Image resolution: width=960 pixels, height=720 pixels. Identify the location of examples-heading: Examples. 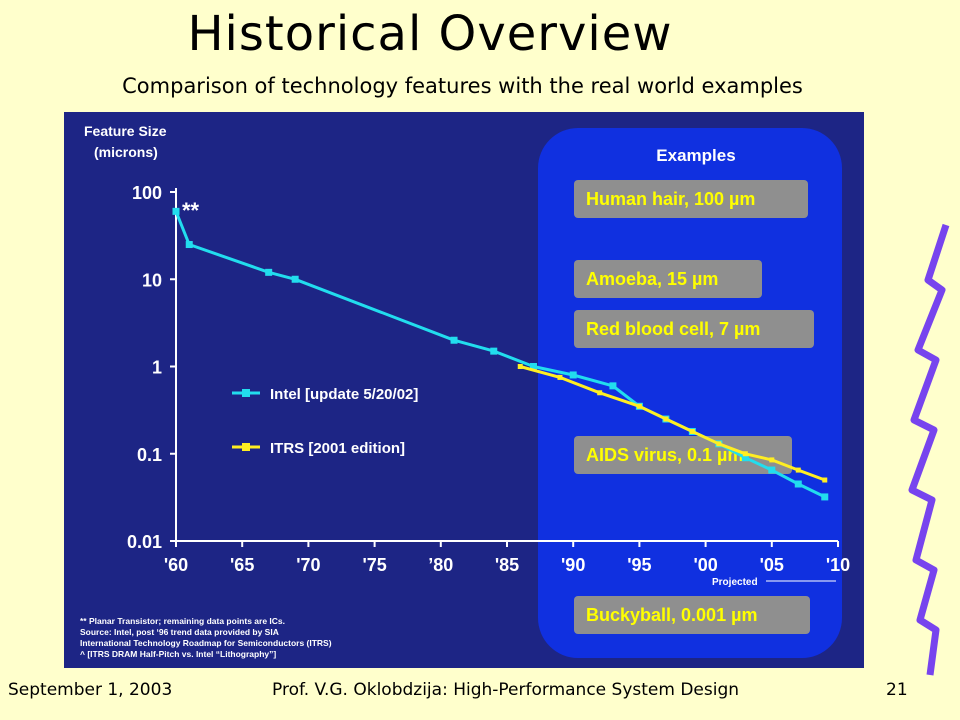
(695, 155).